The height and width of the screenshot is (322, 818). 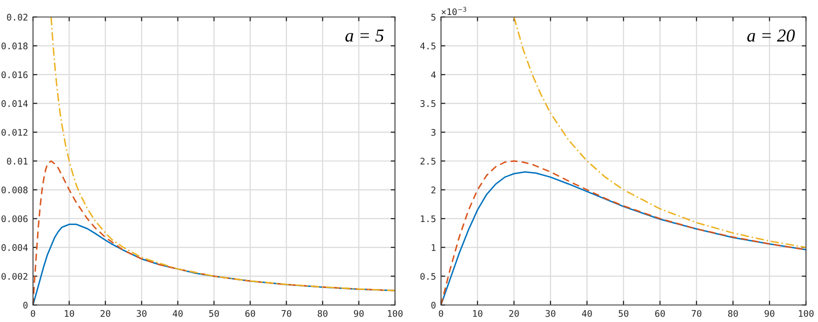 I want to click on y-tick-label: 1.5, so click(x=428, y=218).